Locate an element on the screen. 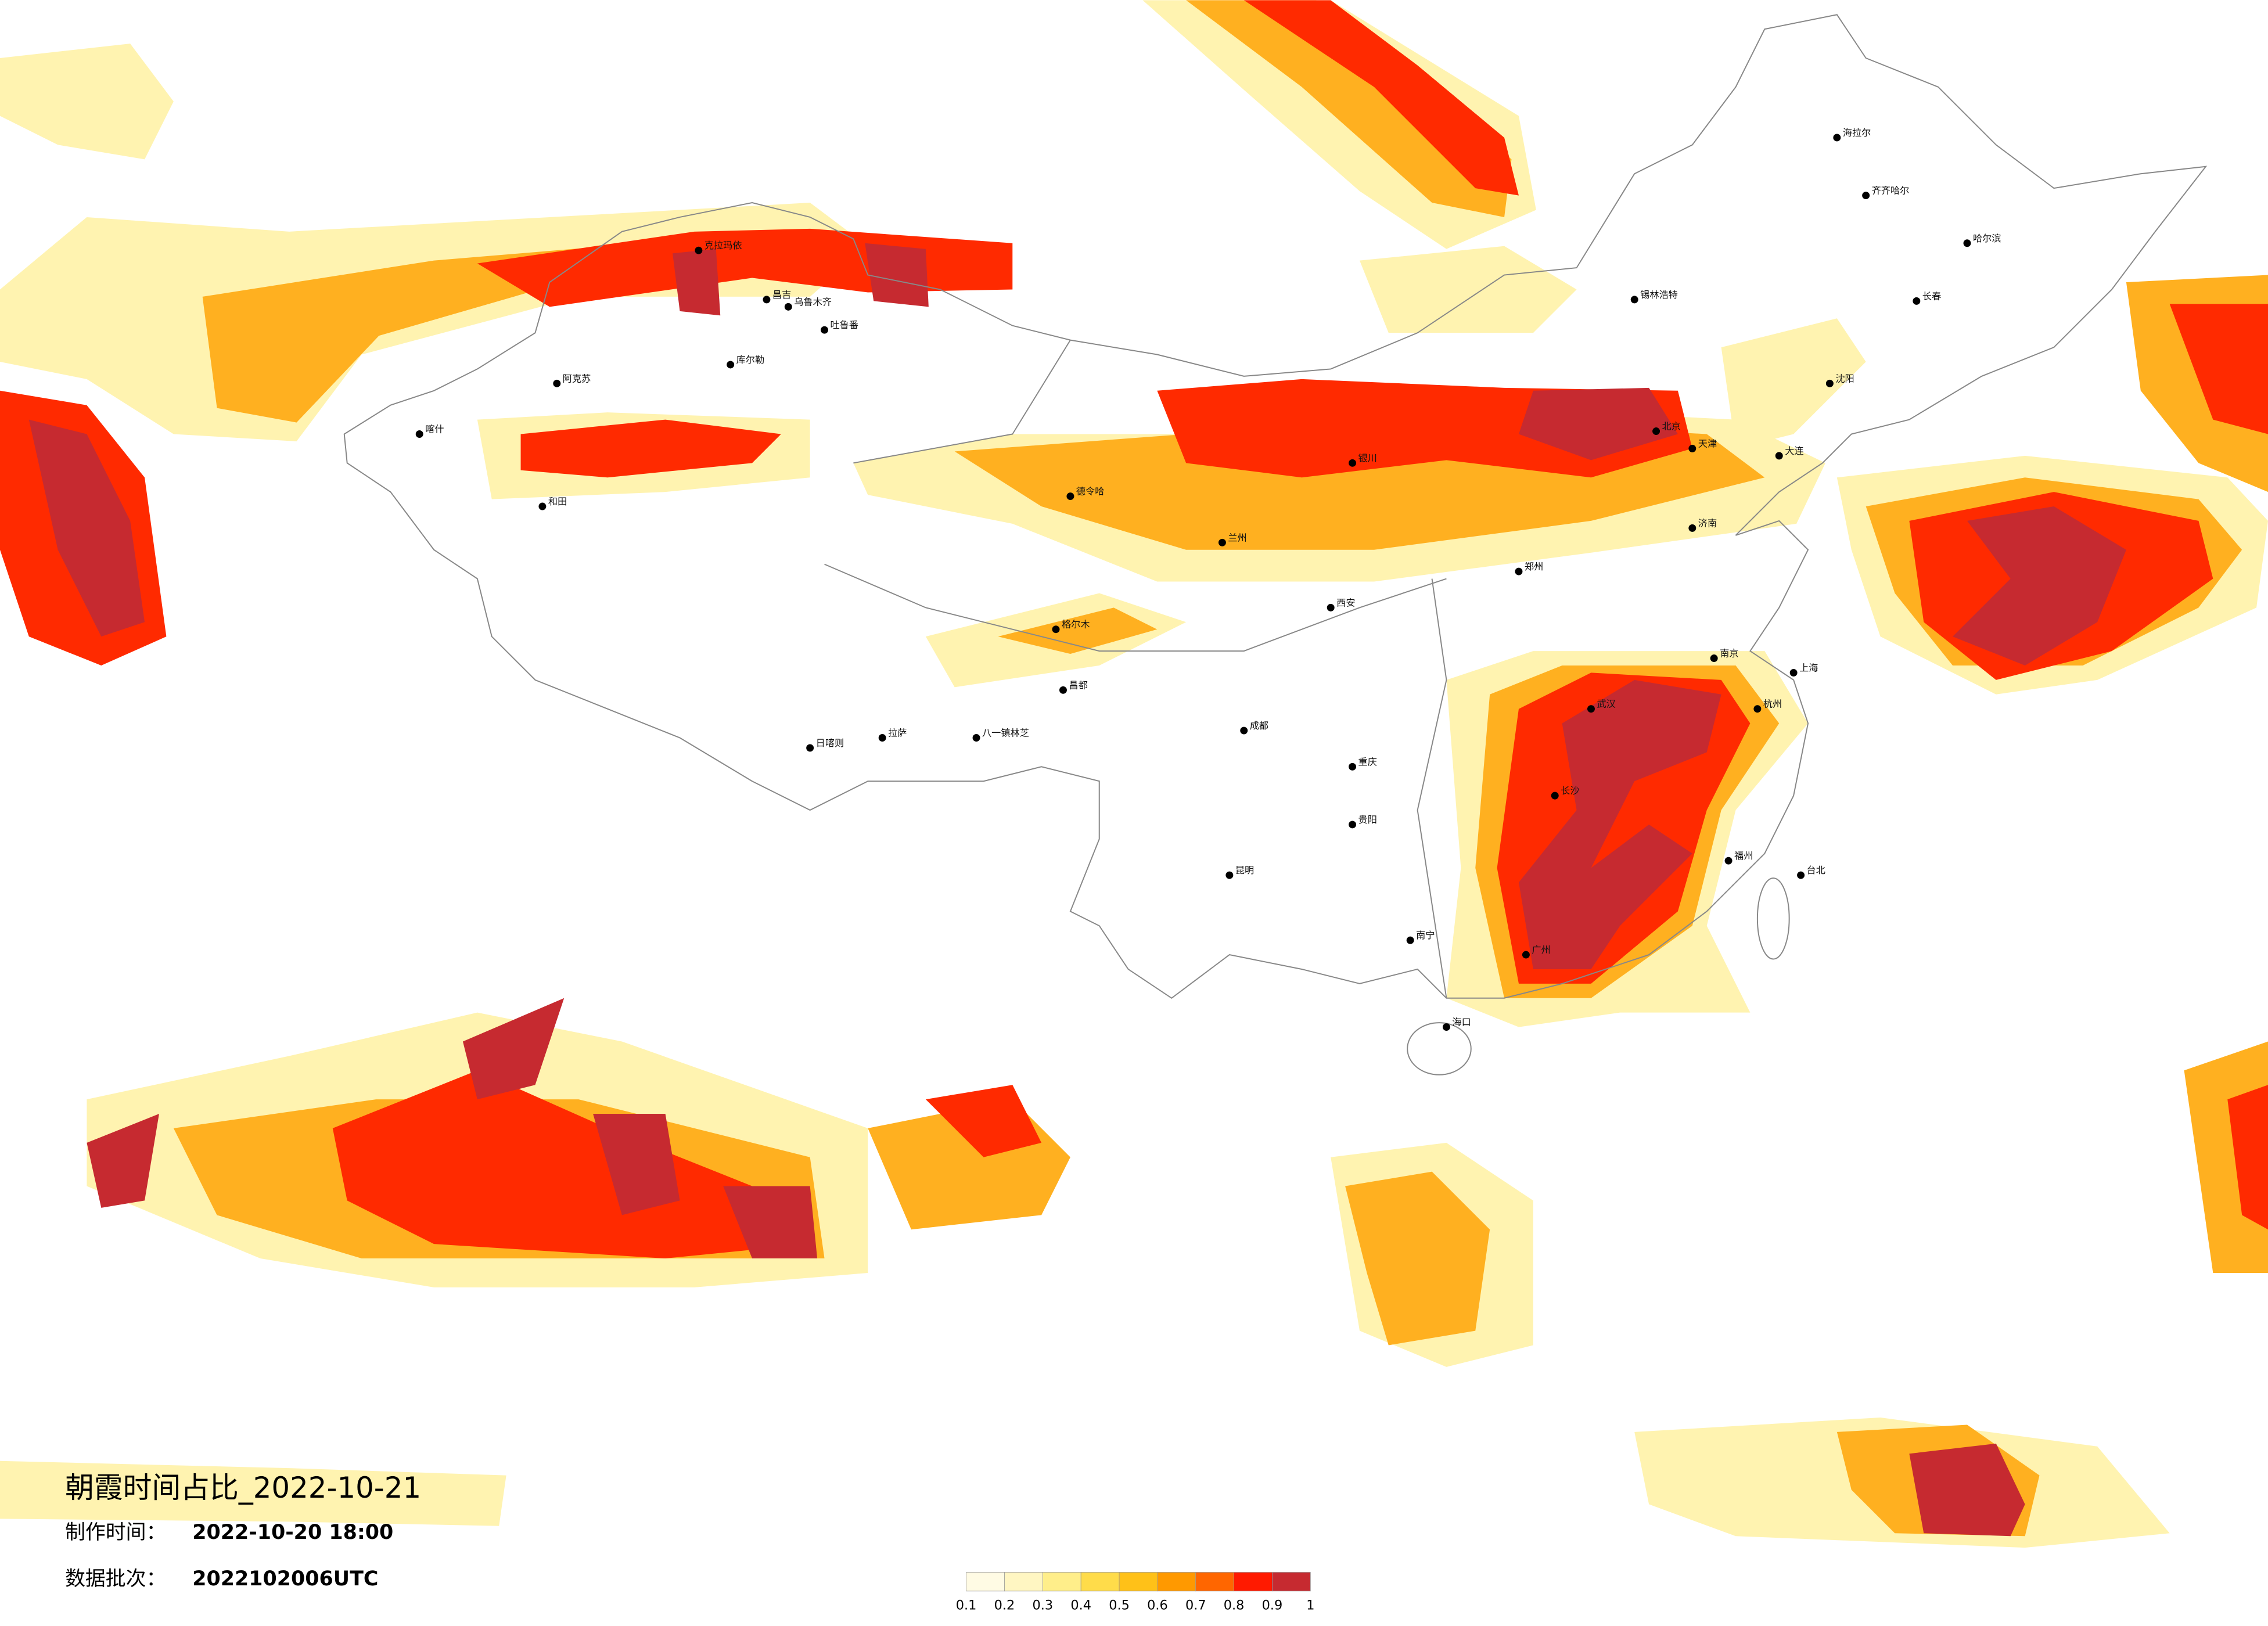  city-label: 西安 is located at coordinates (1345, 603).